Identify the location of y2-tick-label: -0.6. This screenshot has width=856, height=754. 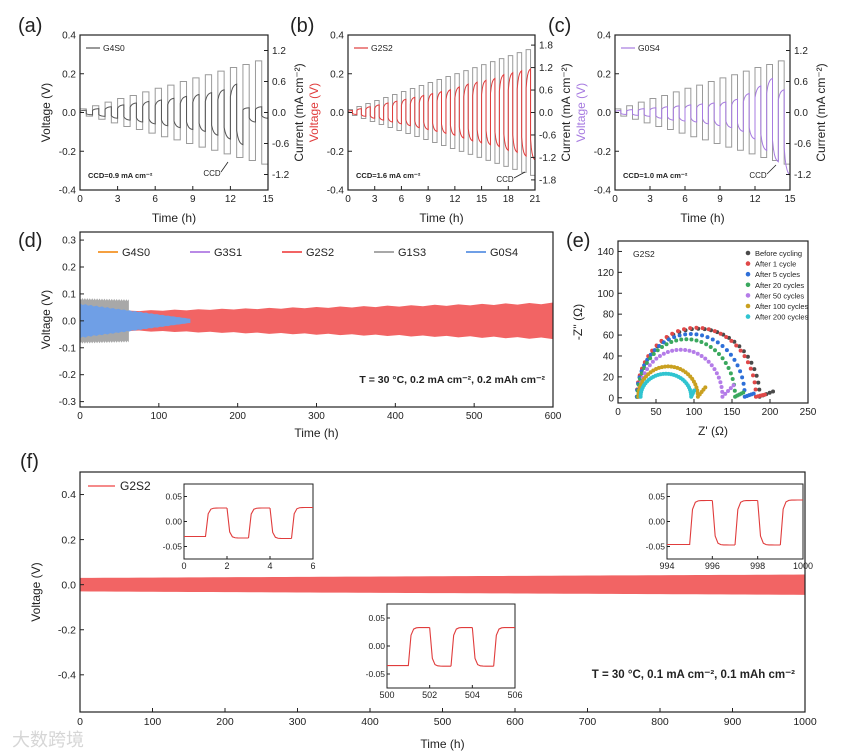
(803, 144).